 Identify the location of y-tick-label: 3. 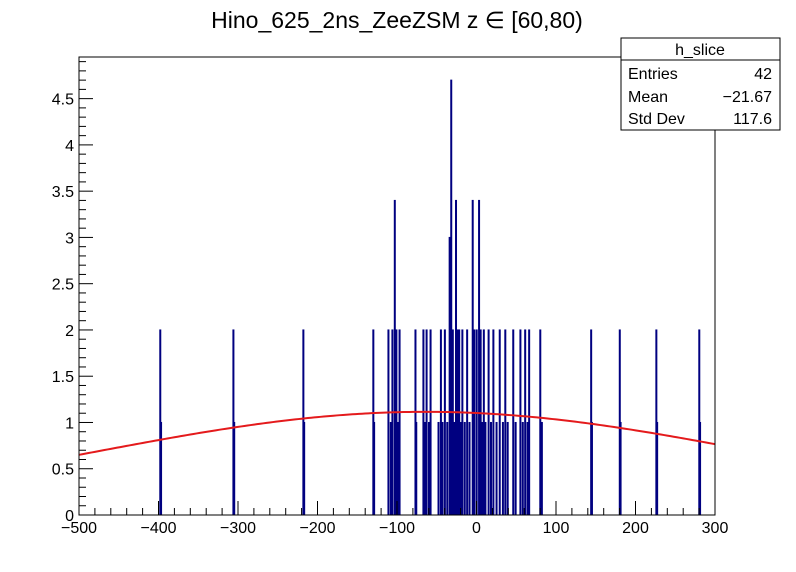
(69, 238).